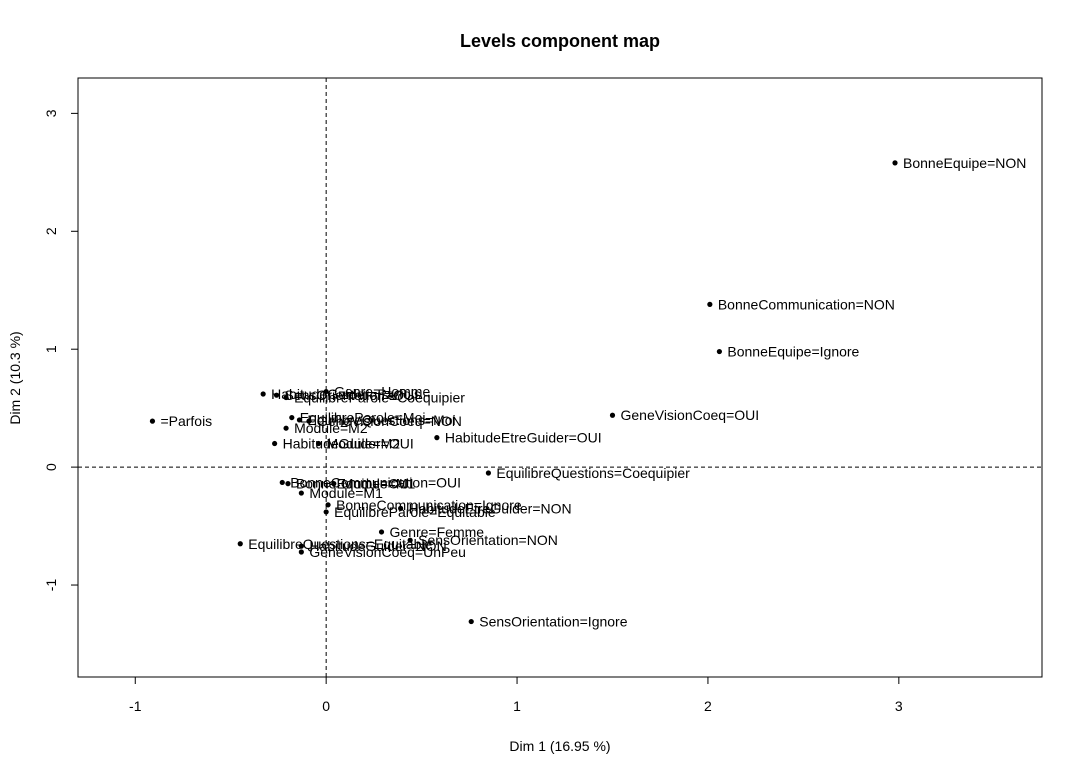 The width and height of the screenshot is (1083, 775). Describe the element at coordinates (415, 512) in the screenshot. I see `point-label: EquilibreParole=Equitable` at that location.